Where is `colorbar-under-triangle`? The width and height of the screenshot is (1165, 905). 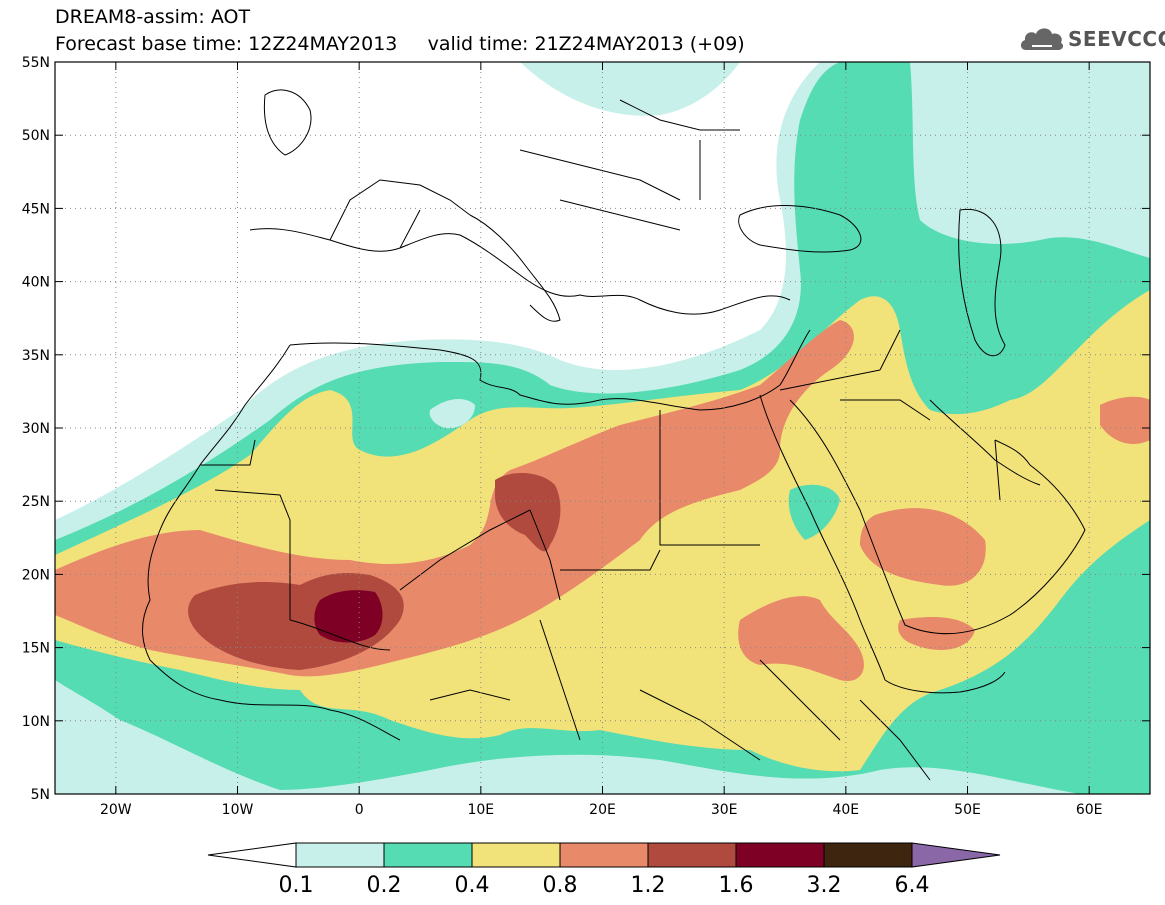 colorbar-under-triangle is located at coordinates (252, 855).